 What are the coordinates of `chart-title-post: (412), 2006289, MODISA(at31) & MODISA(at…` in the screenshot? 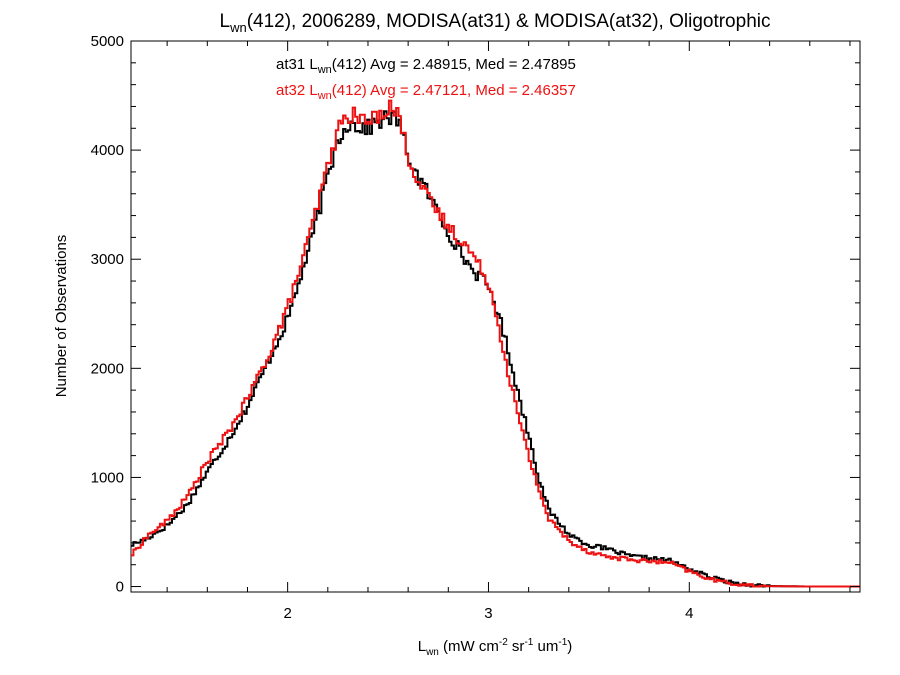 It's located at (509, 21).